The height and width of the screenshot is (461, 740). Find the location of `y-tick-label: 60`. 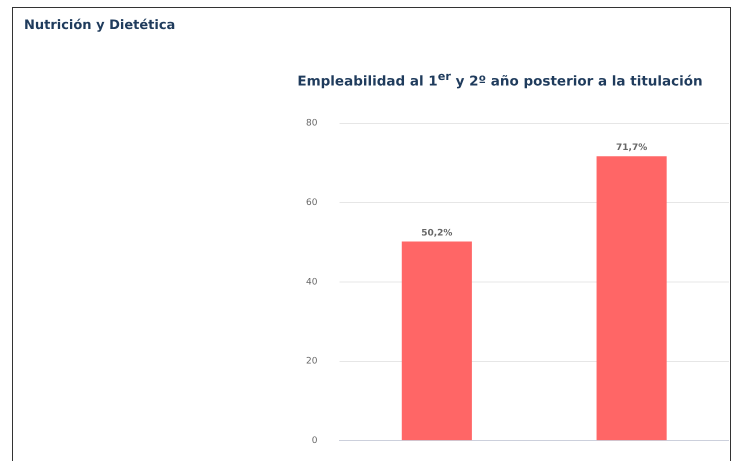

y-tick-label: 60 is located at coordinates (312, 203).